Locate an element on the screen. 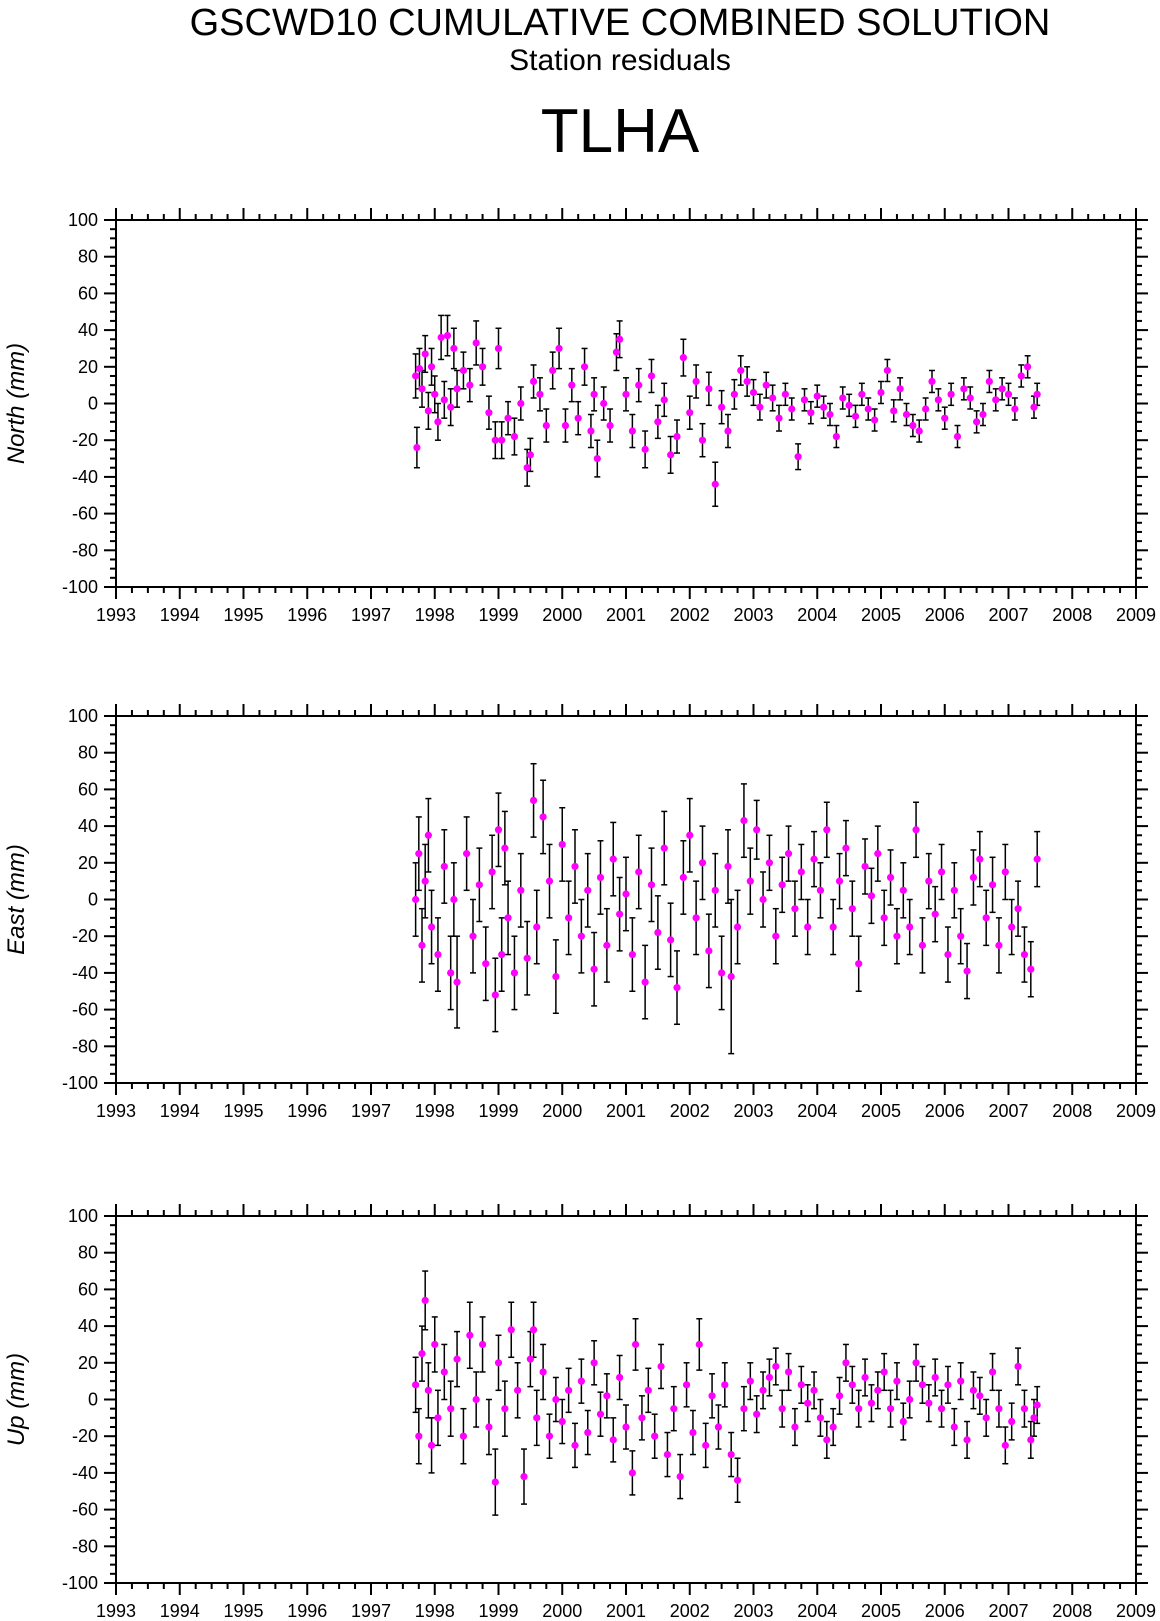 This screenshot has height=1621, width=1160. x-tick-label: 2002 is located at coordinates (690, 615).